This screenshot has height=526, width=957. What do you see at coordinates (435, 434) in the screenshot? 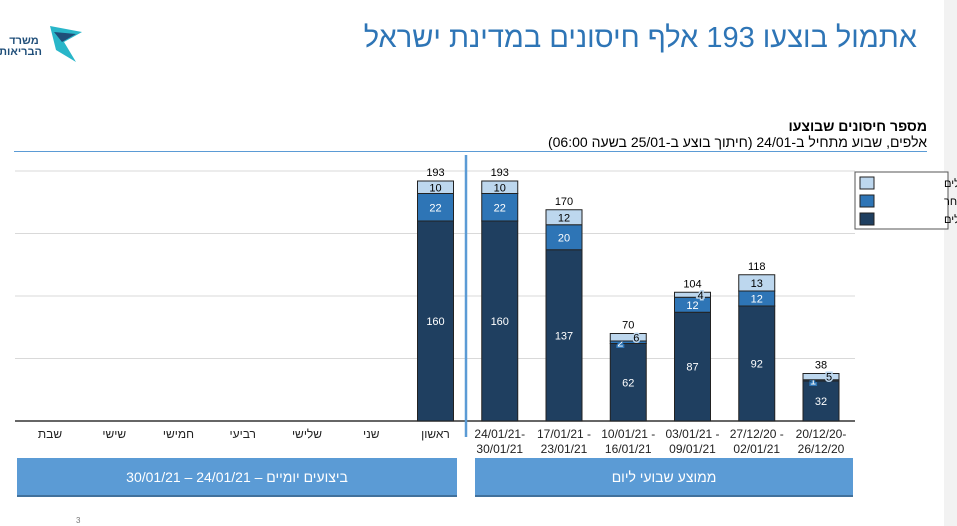
I see `category-label: ראשון` at bounding box center [435, 434].